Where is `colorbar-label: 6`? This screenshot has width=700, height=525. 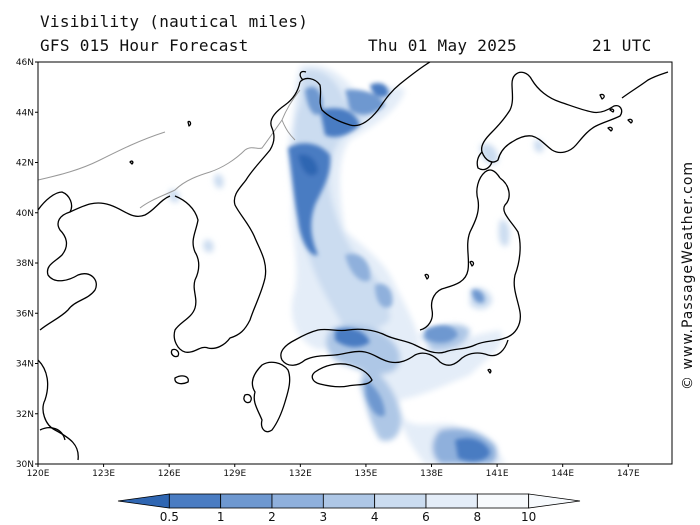 colorbar-label: 6 is located at coordinates (426, 517).